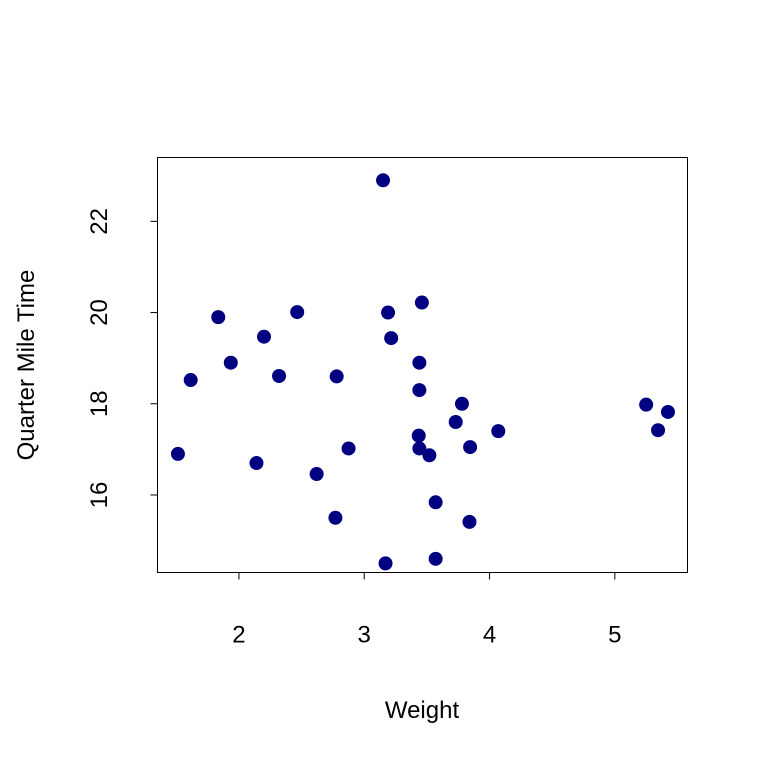 This screenshot has width=768, height=768. I want to click on x-tick-label: 4, so click(489, 635).